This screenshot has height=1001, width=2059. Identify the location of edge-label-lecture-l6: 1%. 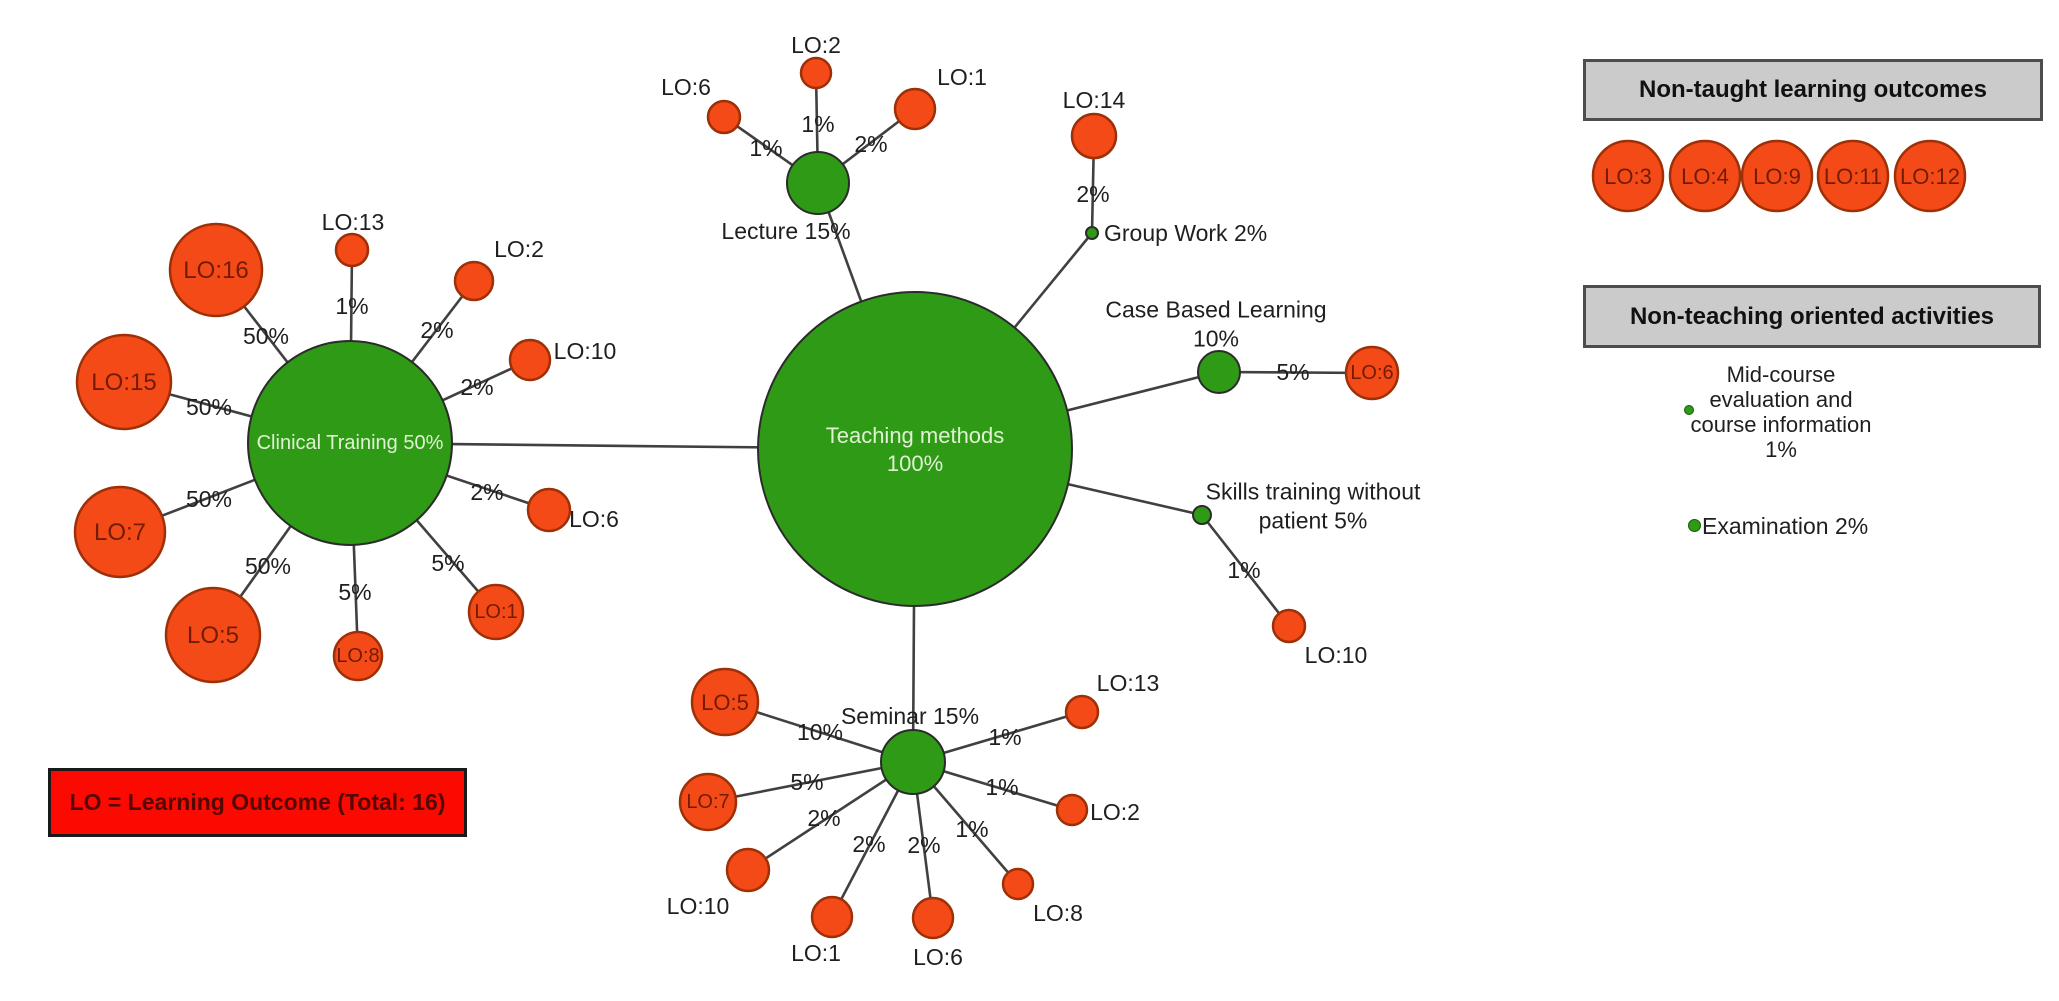
(765, 148).